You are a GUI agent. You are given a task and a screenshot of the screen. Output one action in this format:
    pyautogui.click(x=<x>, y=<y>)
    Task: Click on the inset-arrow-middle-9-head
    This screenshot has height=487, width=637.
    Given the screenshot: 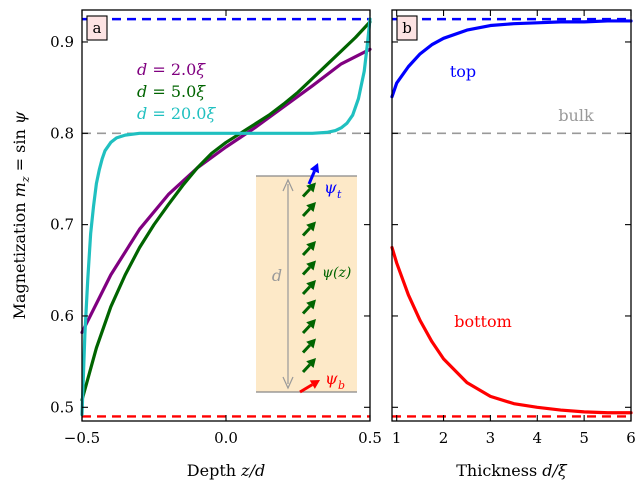 What is the action you would take?
    pyautogui.click(x=311, y=187)
    